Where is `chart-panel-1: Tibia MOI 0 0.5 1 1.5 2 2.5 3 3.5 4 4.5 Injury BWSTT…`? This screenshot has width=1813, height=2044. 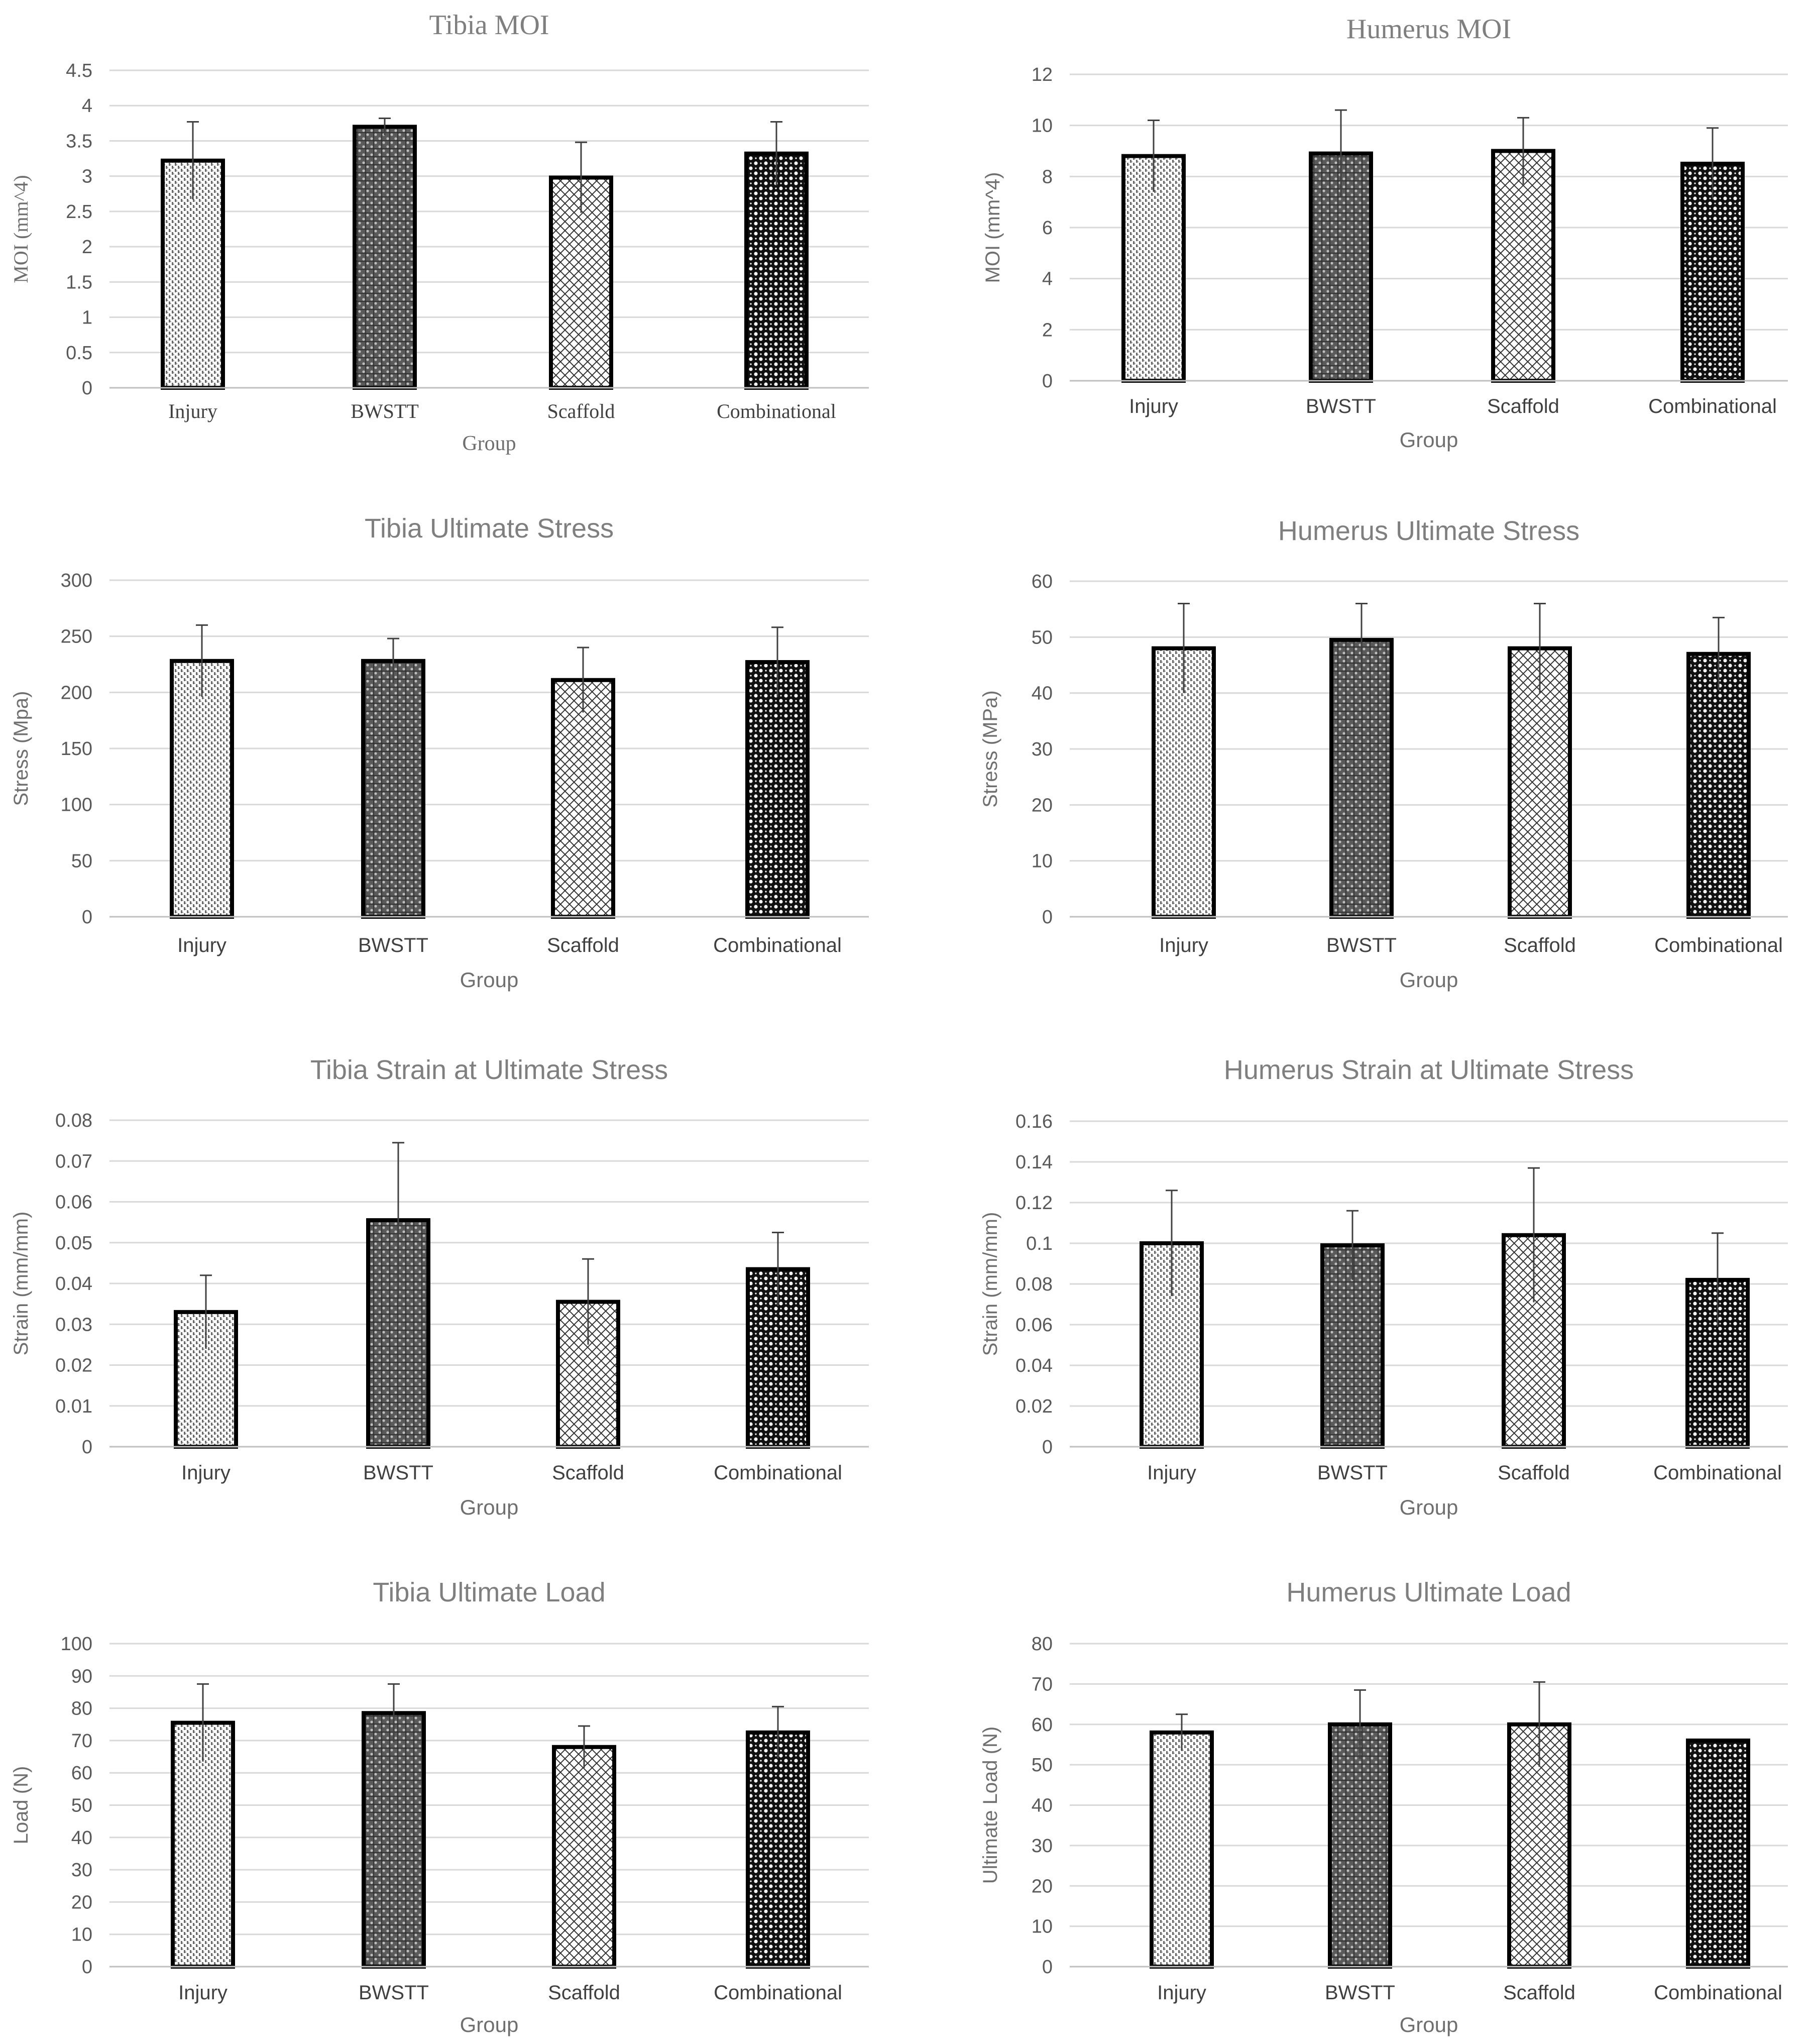
chart-panel-1: Tibia MOI 0 0.5 1 1.5 2 2.5 3 3.5 4 4.5 Injury BWSTT… is located at coordinates (439, 233).